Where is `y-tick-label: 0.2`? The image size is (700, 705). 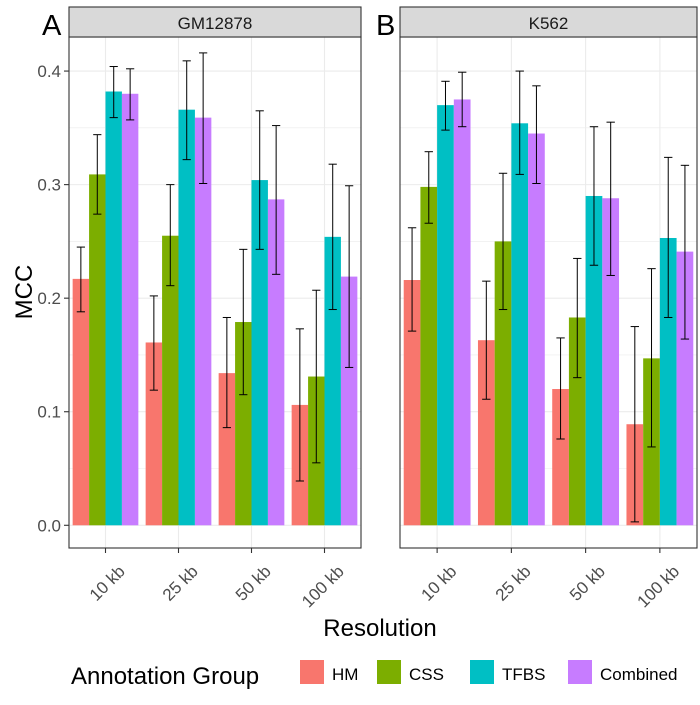
y-tick-label: 0.2 is located at coordinates (49, 298).